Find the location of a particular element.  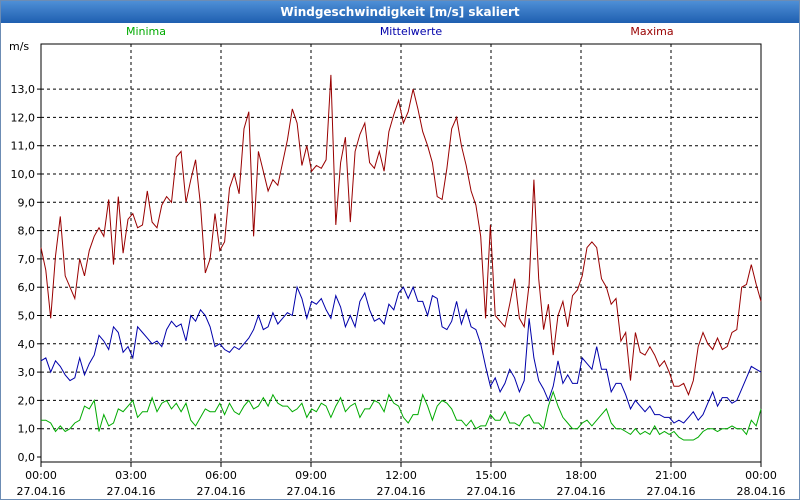

series-line-minima is located at coordinates (401, 415).